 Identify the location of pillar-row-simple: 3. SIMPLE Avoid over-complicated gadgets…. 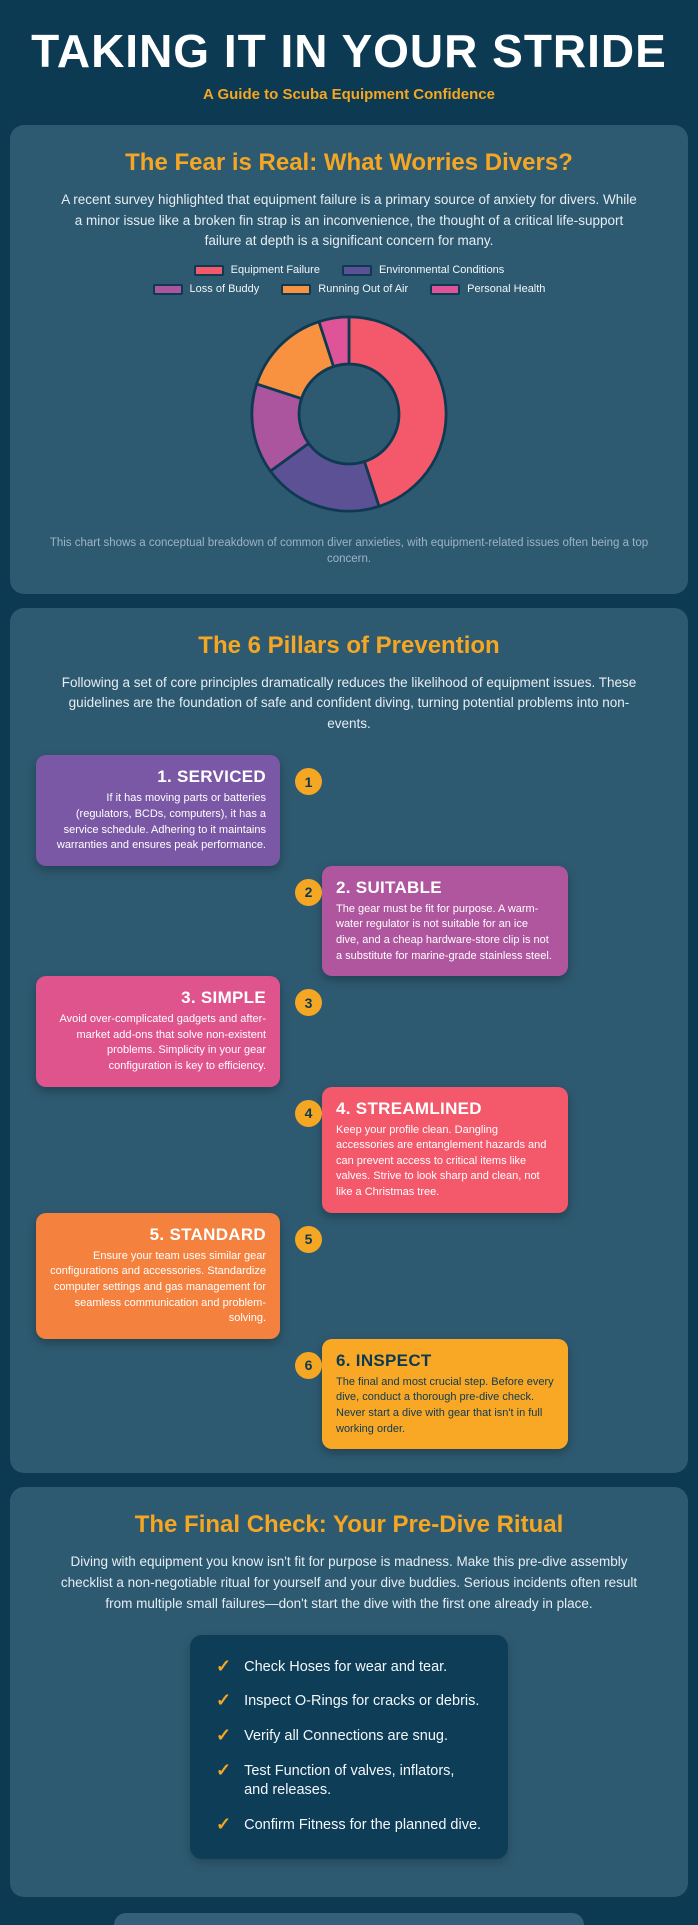
(349, 1031).